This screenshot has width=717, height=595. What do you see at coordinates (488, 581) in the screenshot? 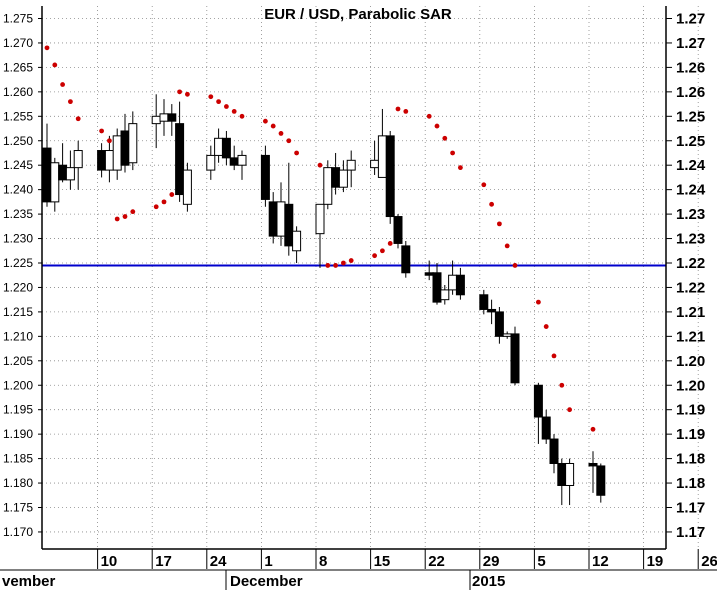
I see `month-label: 2015` at bounding box center [488, 581].